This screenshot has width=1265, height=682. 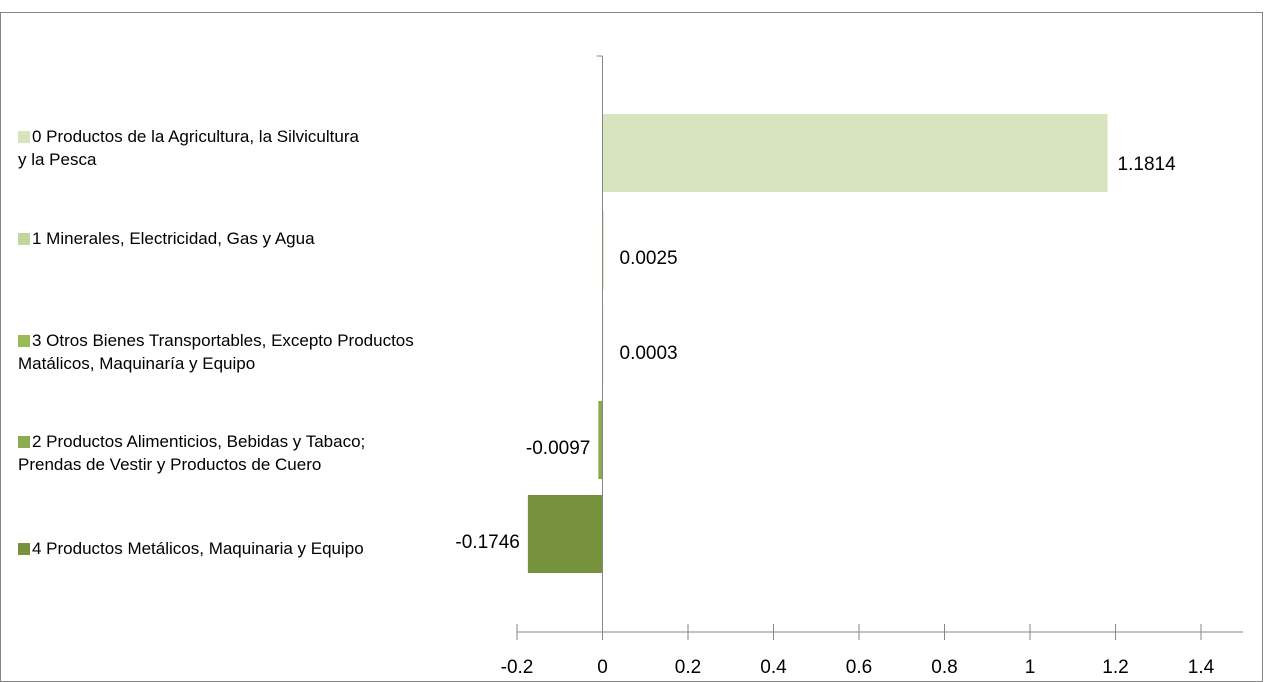 I want to click on x-tick-label: 1.2, so click(x=1115, y=667).